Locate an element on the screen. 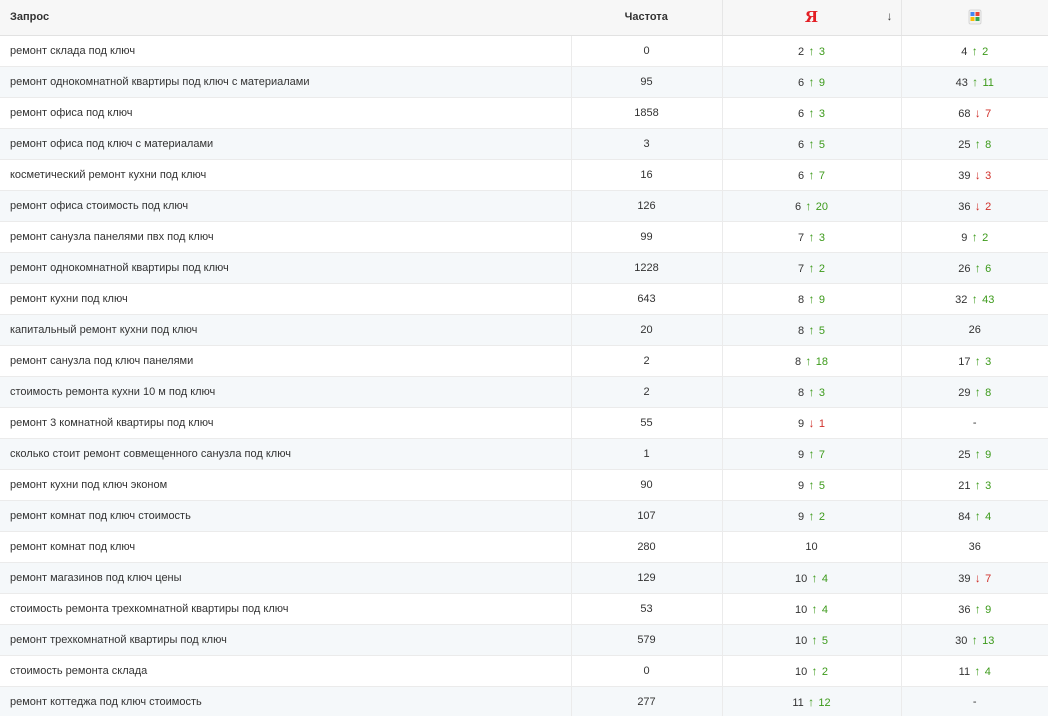 This screenshot has height=716, width=1048. yandex-cell: 10 ↑ 2 is located at coordinates (812, 671).